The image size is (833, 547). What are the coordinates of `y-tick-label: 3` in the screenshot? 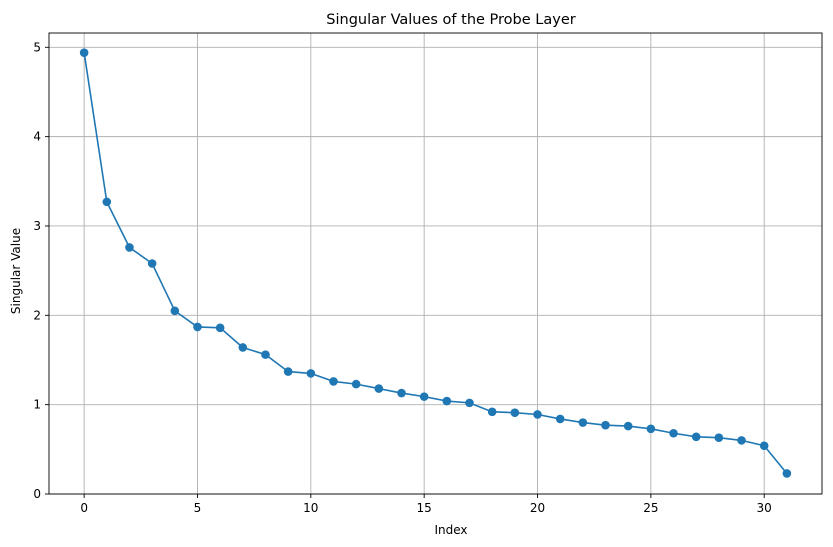 It's located at (37, 226).